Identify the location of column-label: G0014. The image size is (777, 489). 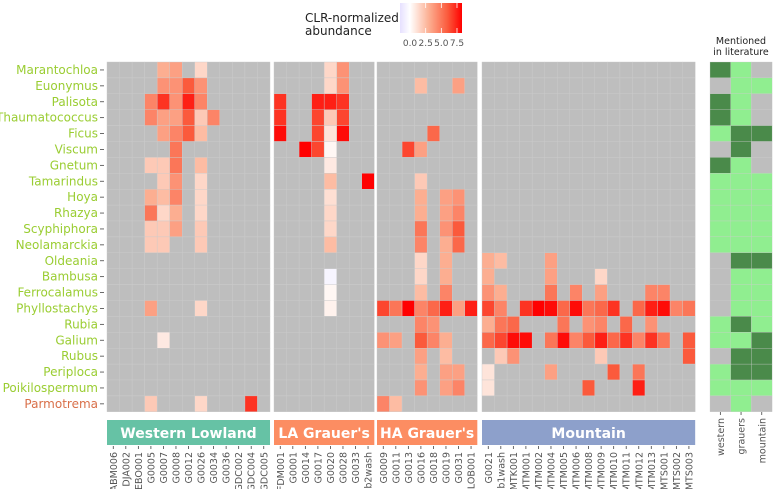
(306, 468).